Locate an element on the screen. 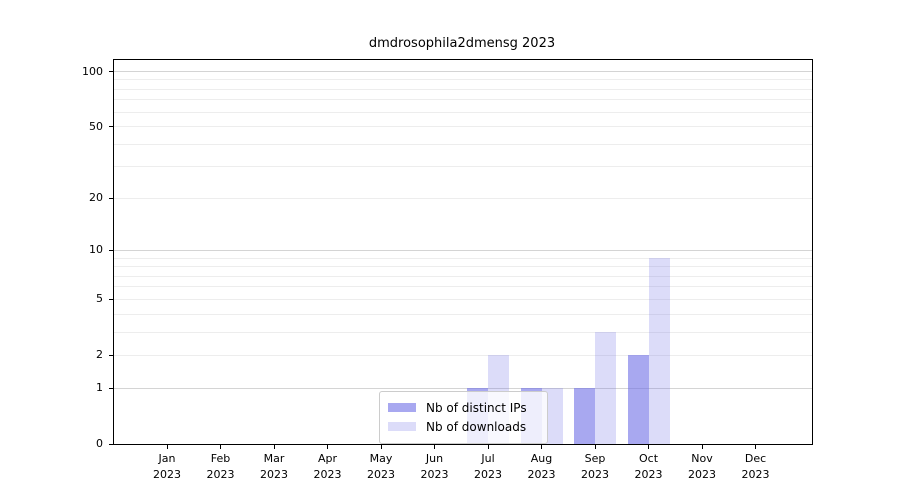  x-tick-label: Apr 2023 is located at coordinates (327, 466).